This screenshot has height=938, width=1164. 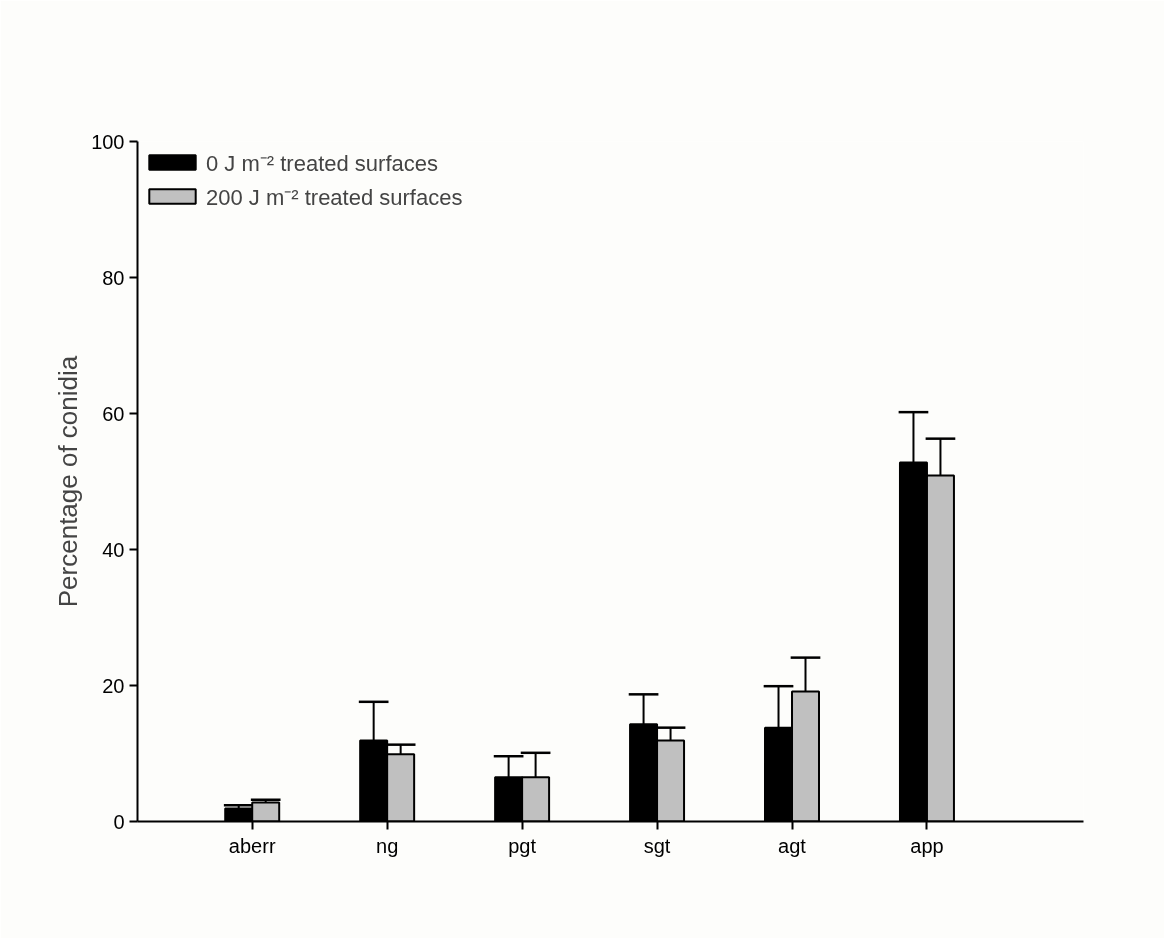 What do you see at coordinates (119, 821) in the screenshot?
I see `y-tick-label: 0` at bounding box center [119, 821].